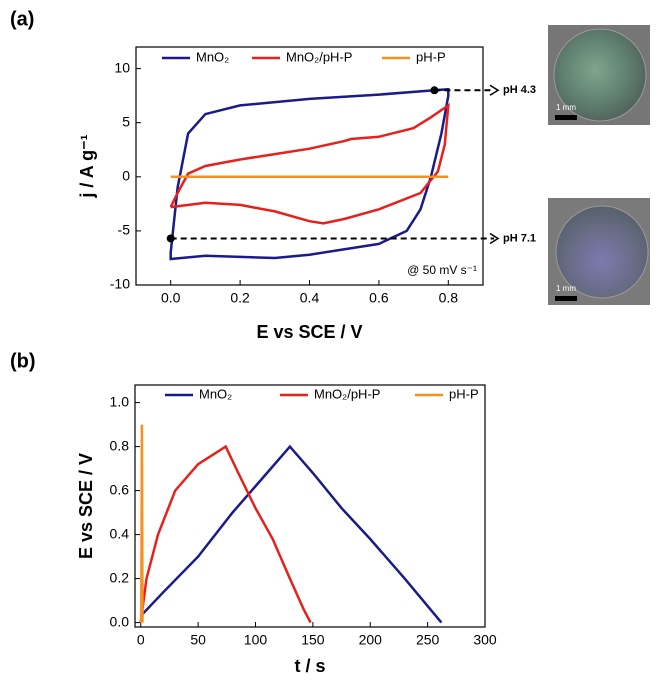 The width and height of the screenshot is (662, 686). Describe the element at coordinates (86, 506) in the screenshot. I see `y-axis-label: E vs SCE / V` at that location.